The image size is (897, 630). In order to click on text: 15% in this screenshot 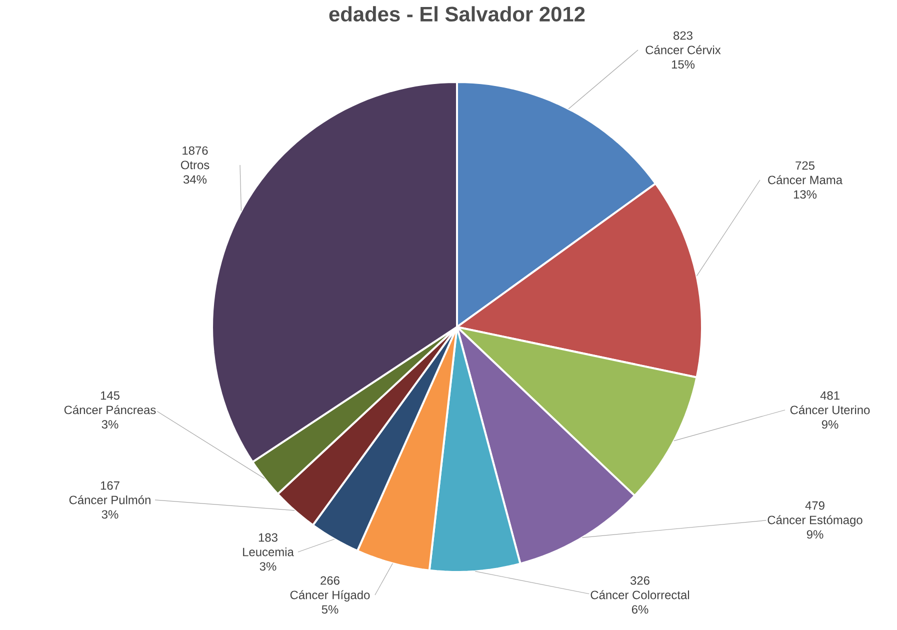, I will do `click(683, 64)`.